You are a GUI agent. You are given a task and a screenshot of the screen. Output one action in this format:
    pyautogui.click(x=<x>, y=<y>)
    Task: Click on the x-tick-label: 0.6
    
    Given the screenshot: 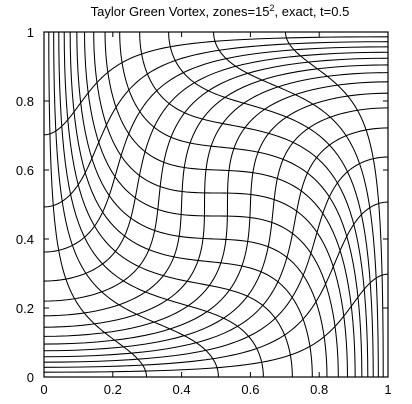 What is the action you would take?
    pyautogui.click(x=250, y=389)
    